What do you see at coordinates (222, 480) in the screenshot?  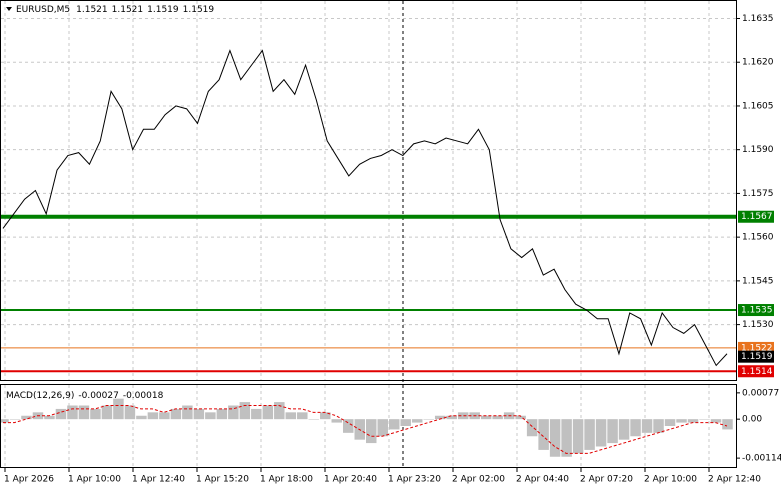 I see `x-tick-label: 1 Apr 15:20` at bounding box center [222, 480].